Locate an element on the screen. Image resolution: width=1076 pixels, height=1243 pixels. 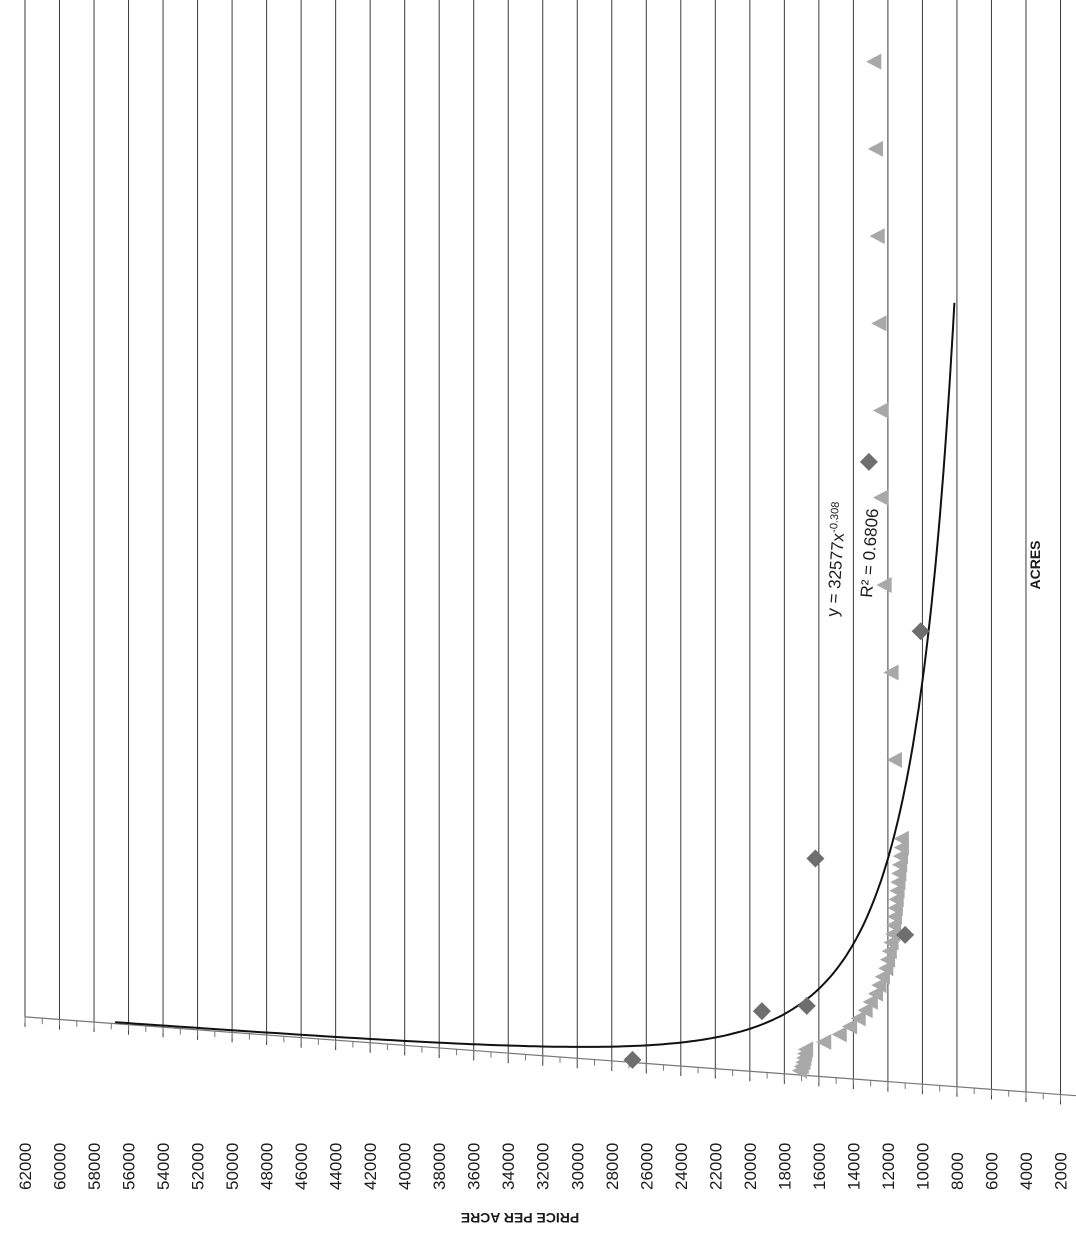
price-tick-label: 22000 is located at coordinates (715, 1166).